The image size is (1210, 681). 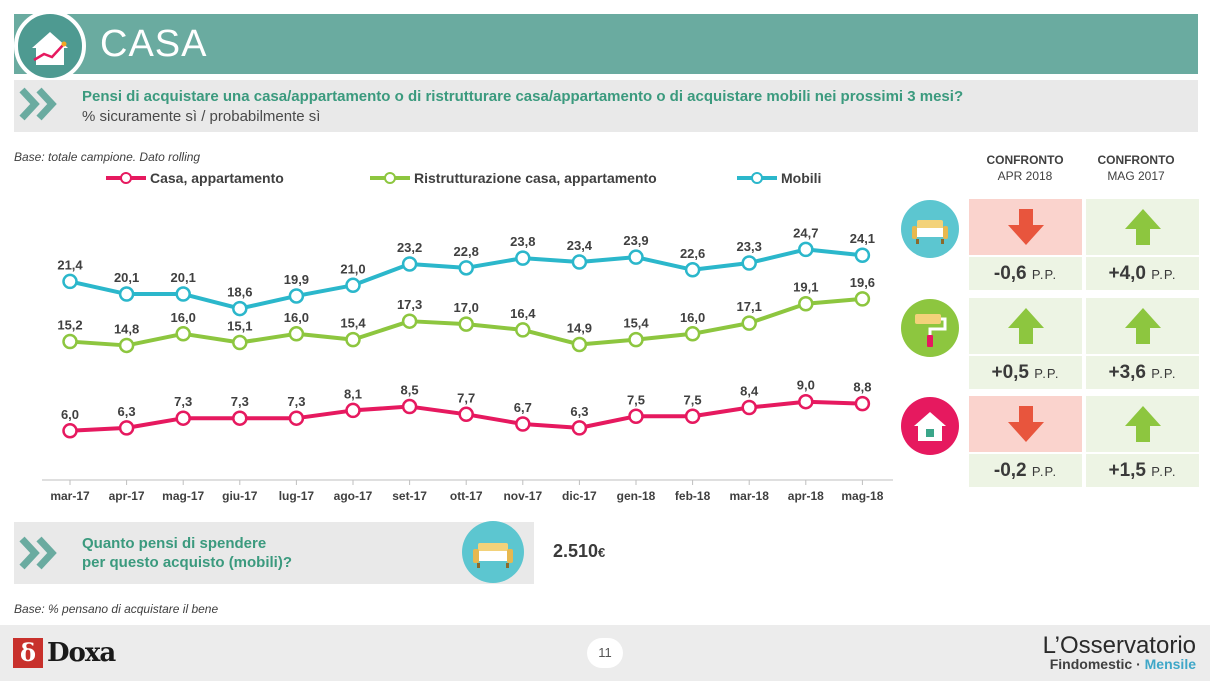 What do you see at coordinates (183, 496) in the screenshot?
I see `x-tick-label: mag-17` at bounding box center [183, 496].